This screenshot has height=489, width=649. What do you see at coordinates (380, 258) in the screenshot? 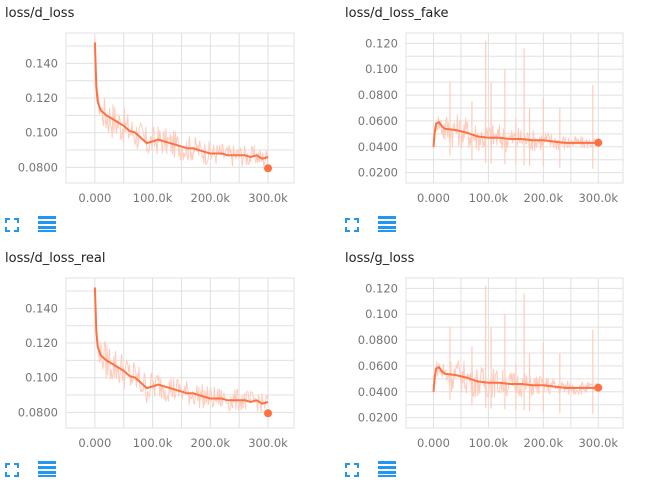
I see `chart-title: loss/g_loss` at bounding box center [380, 258].